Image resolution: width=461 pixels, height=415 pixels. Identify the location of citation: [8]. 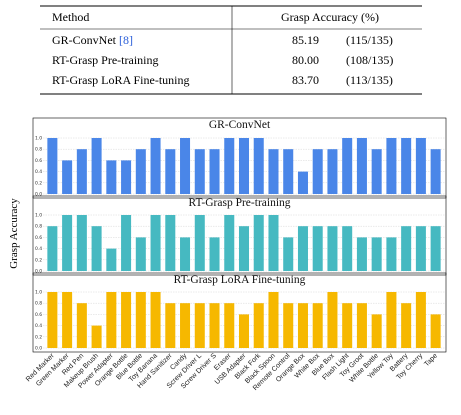
(126, 40).